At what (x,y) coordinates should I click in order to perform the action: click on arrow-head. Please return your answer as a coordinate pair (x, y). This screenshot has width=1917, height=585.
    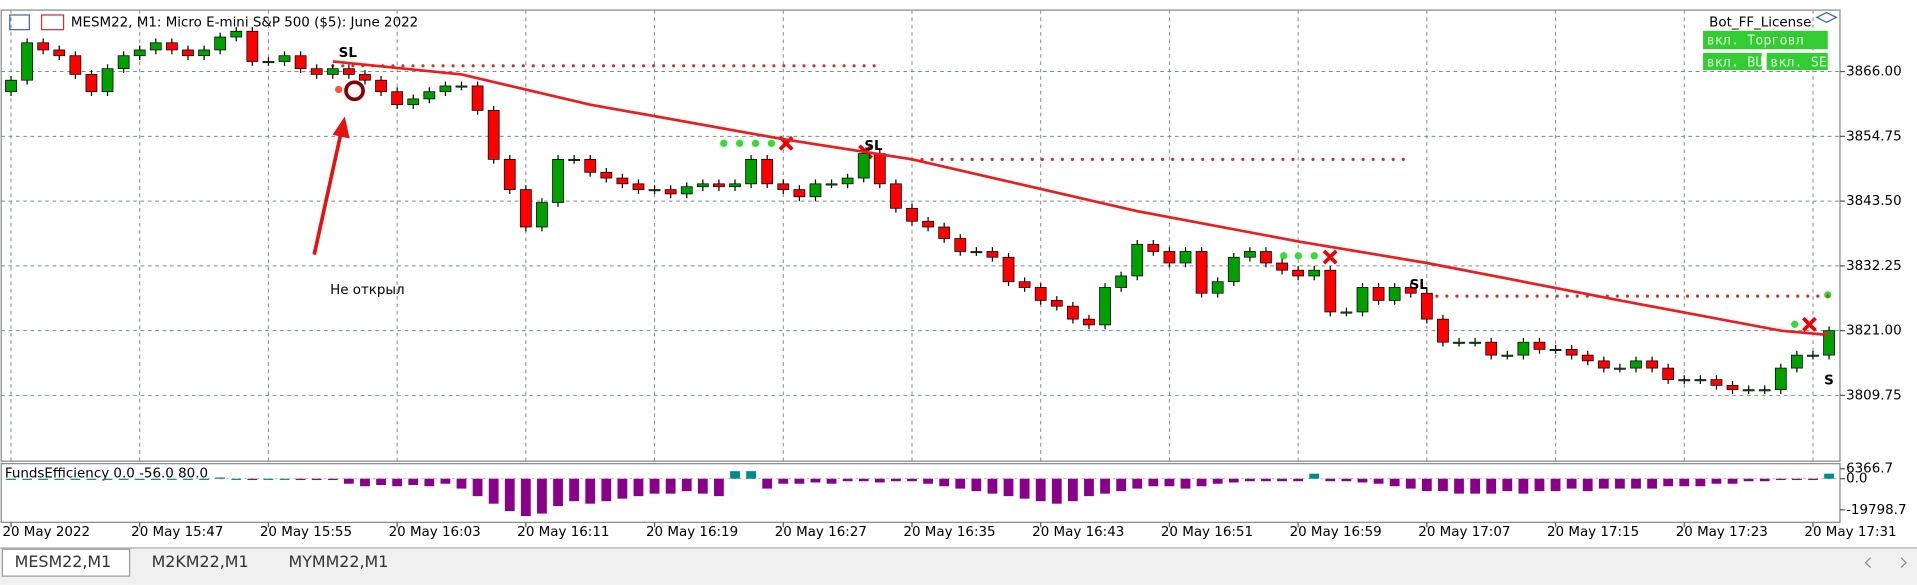
    Looking at the image, I should click on (341, 127).